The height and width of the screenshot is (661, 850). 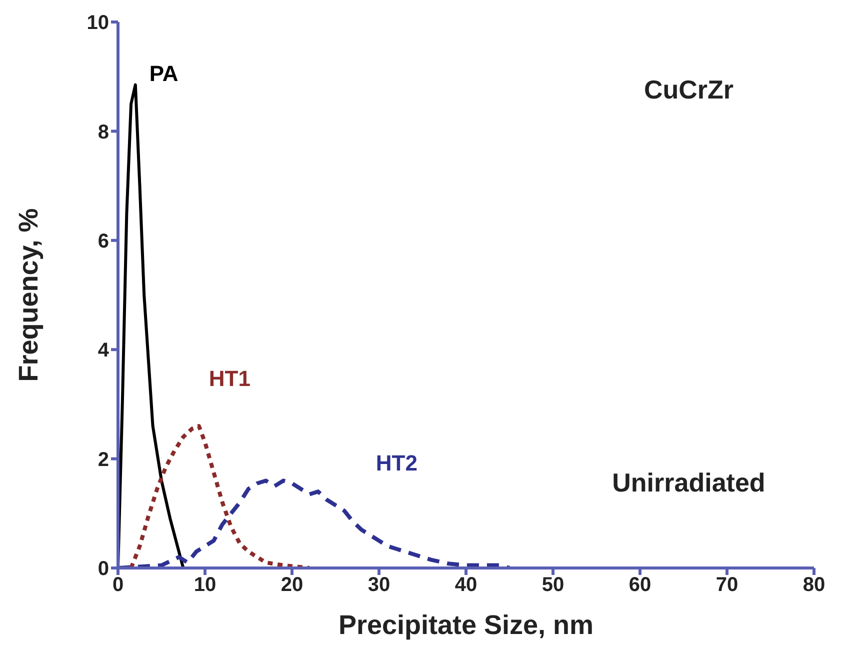 What do you see at coordinates (466, 585) in the screenshot?
I see `x-tick-label: 40` at bounding box center [466, 585].